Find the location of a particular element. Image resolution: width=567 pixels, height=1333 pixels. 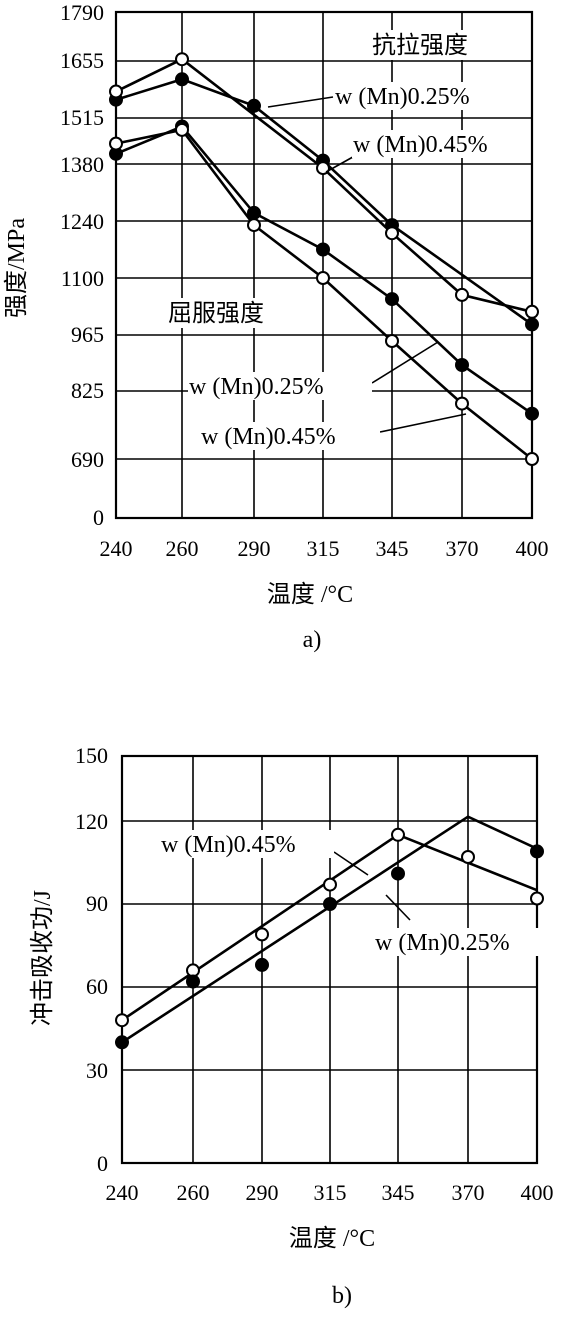

a-xtick-260: 260 is located at coordinates (182, 548).